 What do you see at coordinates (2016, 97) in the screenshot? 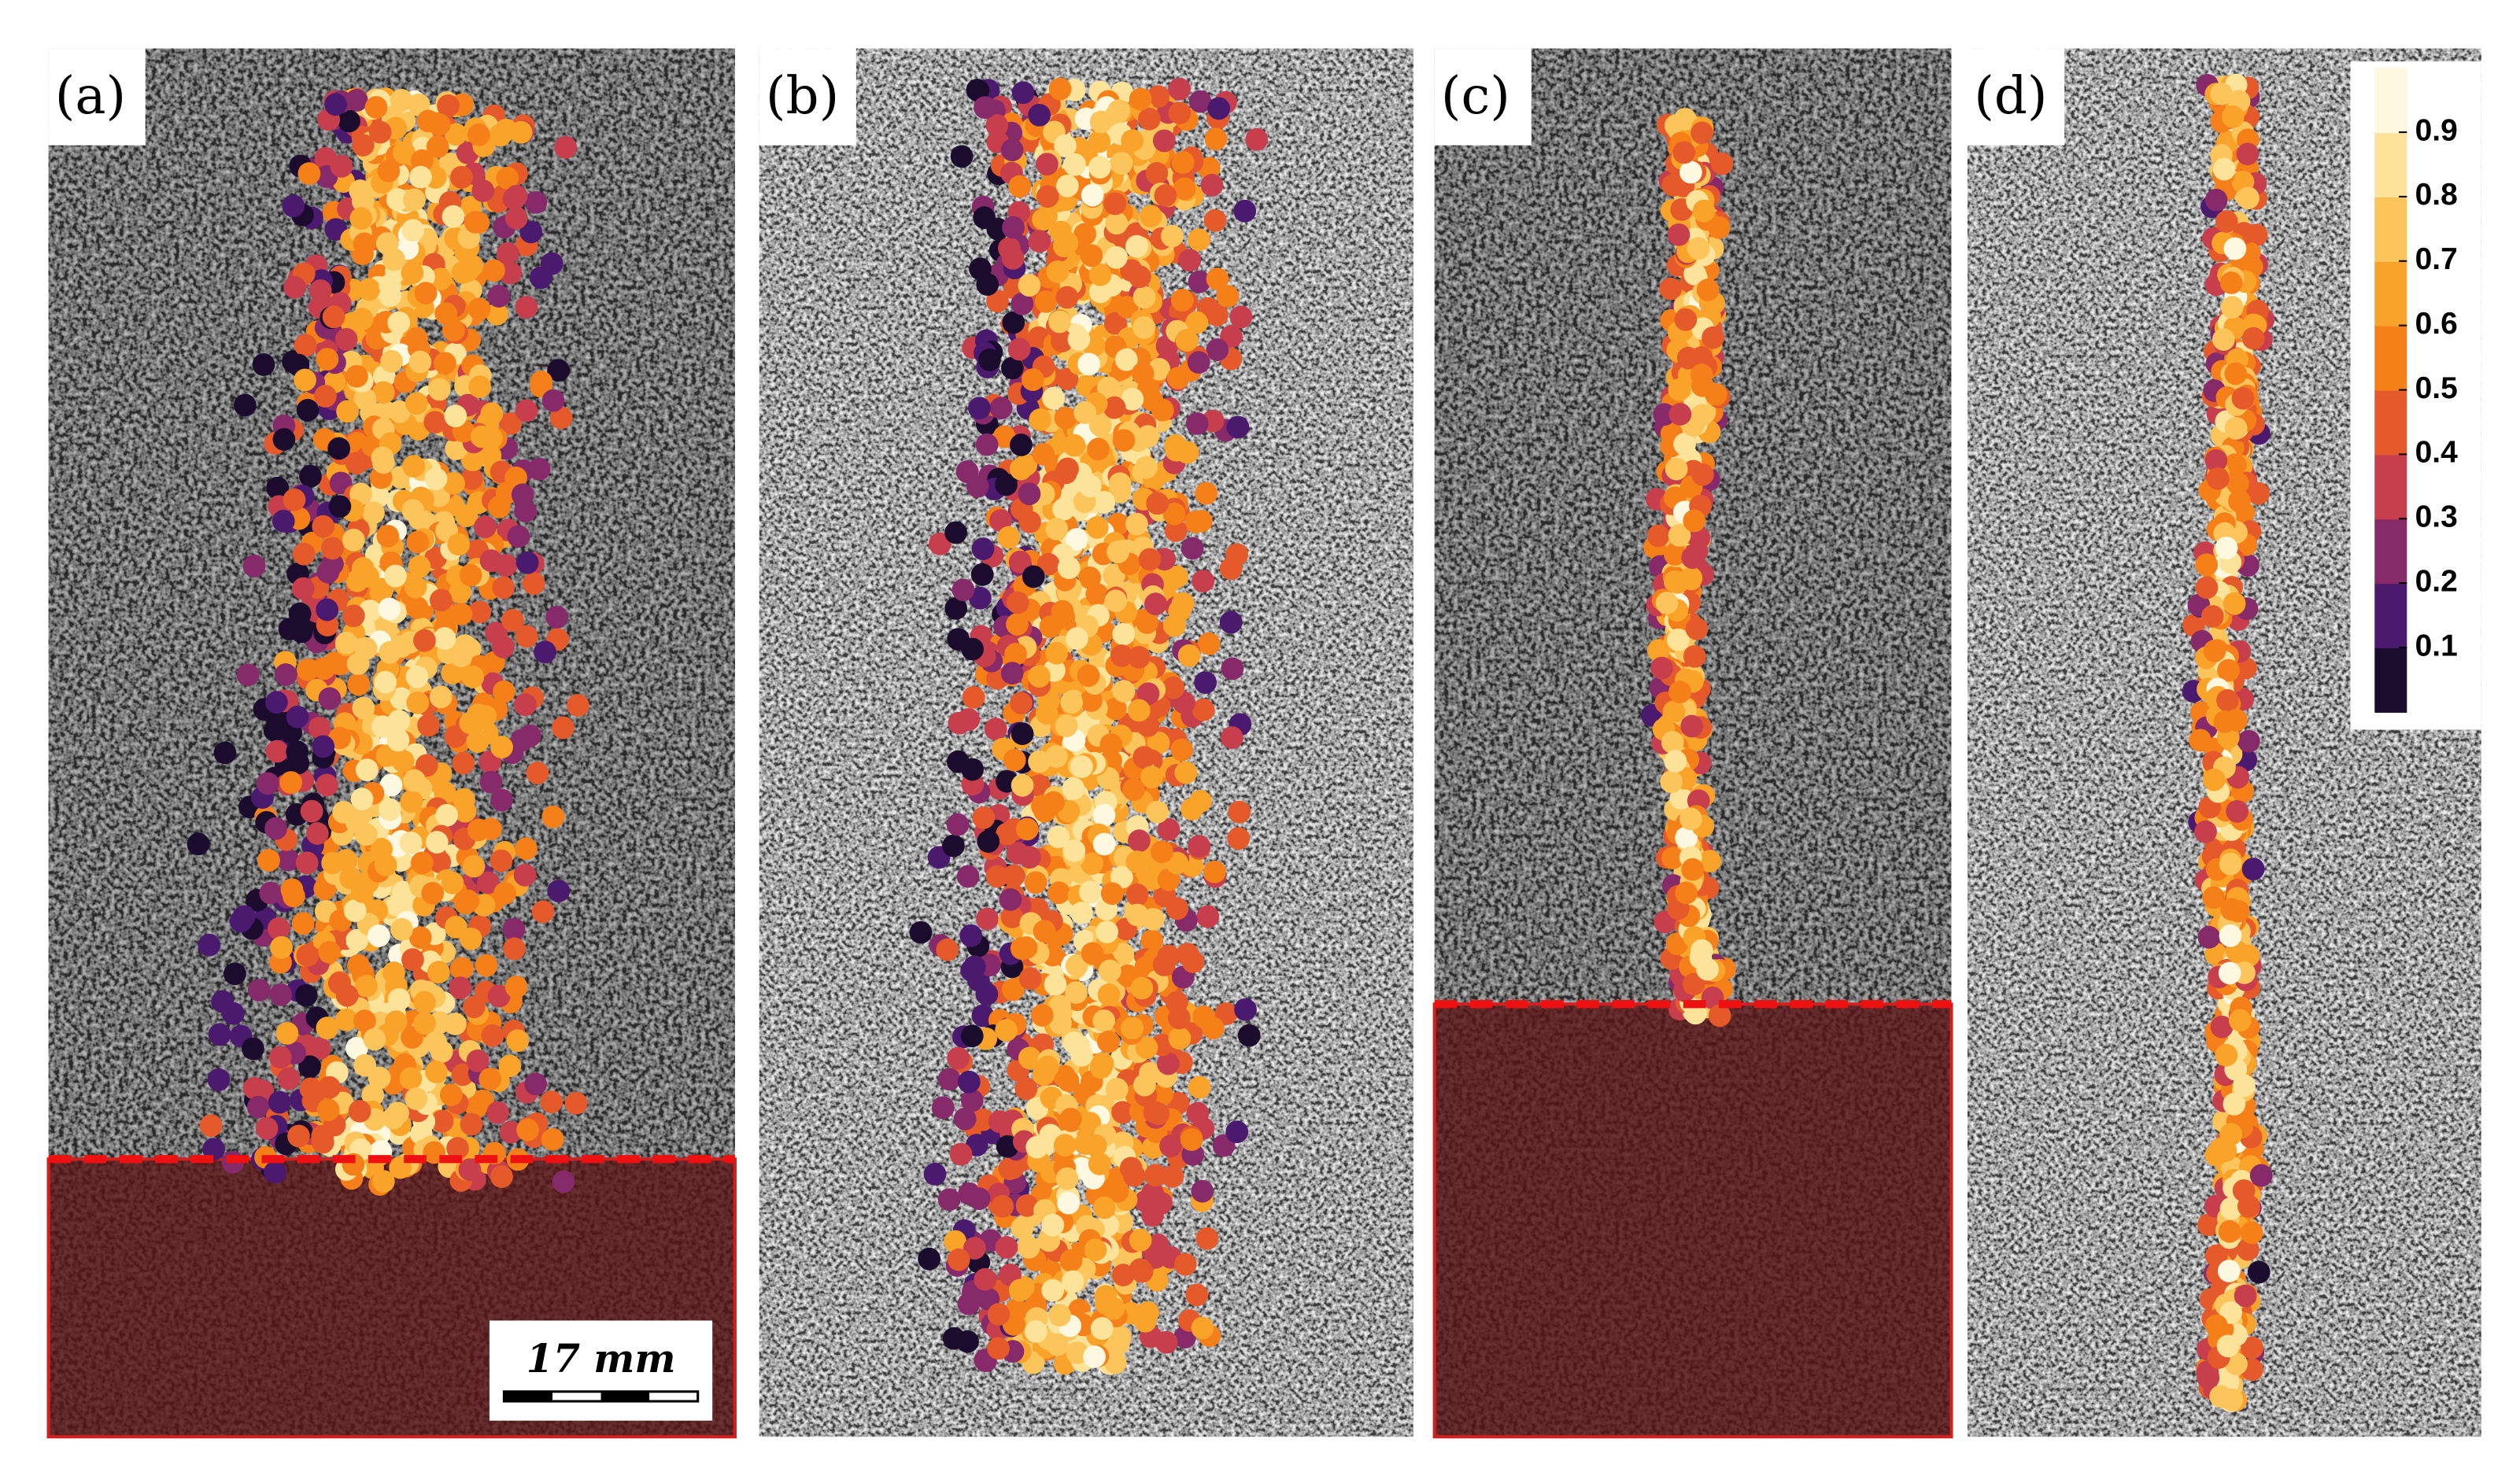
I see `label-box` at bounding box center [2016, 97].